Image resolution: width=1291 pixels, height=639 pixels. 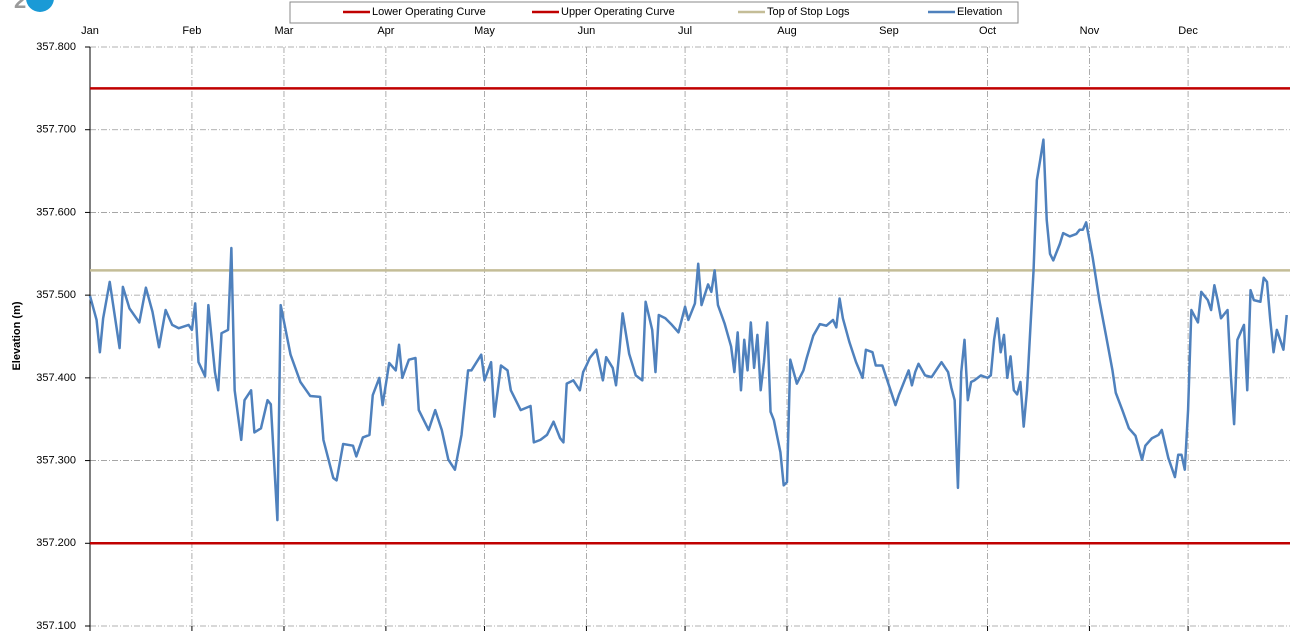 What do you see at coordinates (484, 31) in the screenshot?
I see `x-tick-label: May` at bounding box center [484, 31].